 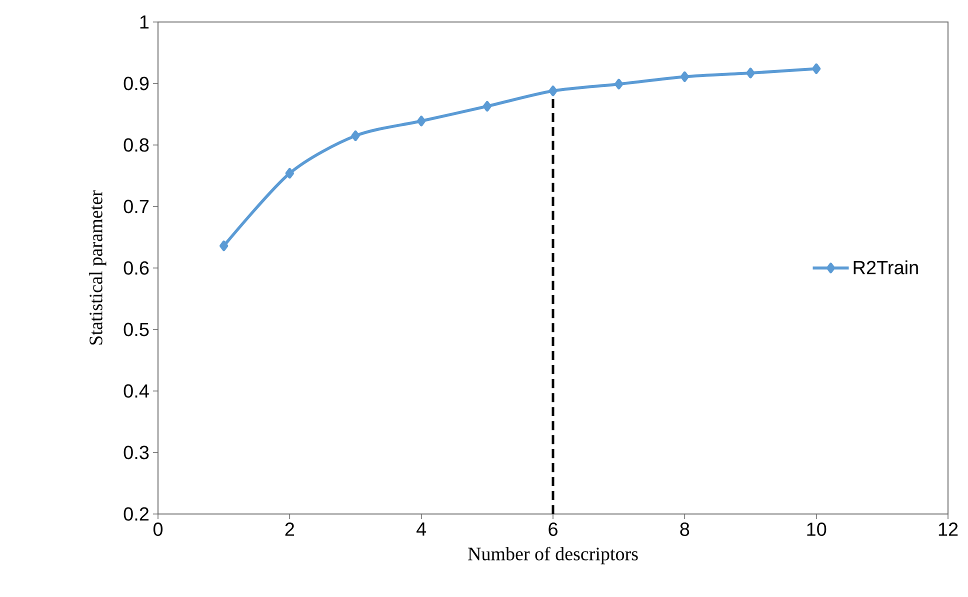 I want to click on x-axis-title: Number of descriptors, so click(x=553, y=555).